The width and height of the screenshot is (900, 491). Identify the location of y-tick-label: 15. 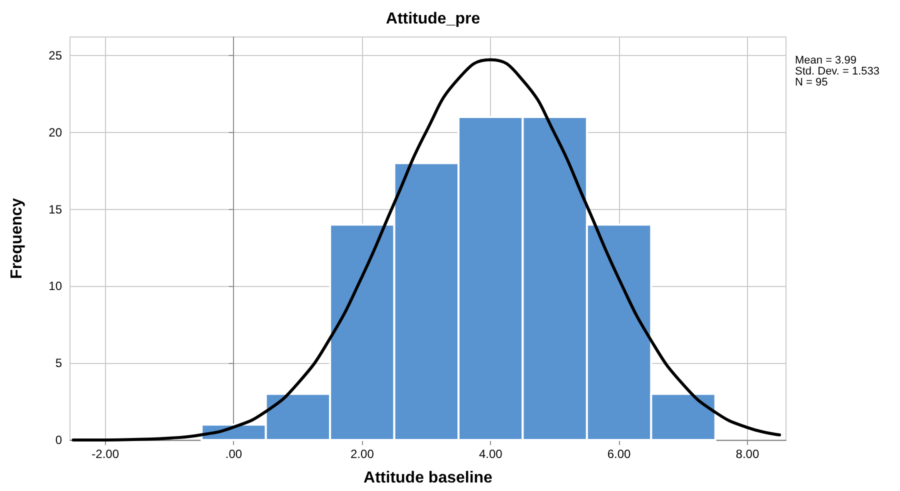
(55, 209).